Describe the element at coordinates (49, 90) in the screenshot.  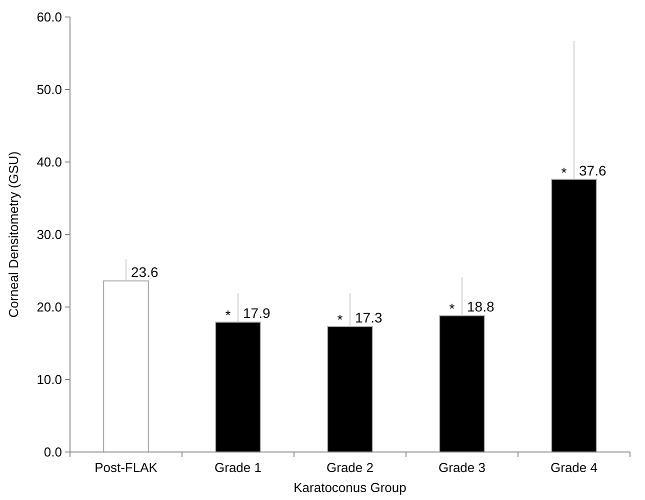
I see `y-tick-label: 50.0` at that location.